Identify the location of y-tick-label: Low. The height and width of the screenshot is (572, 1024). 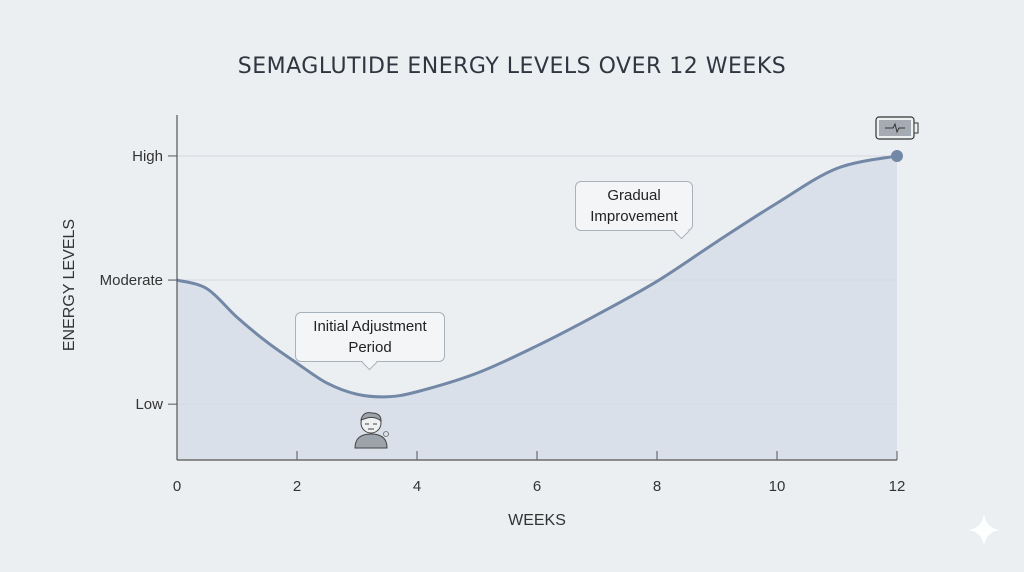
(149, 404).